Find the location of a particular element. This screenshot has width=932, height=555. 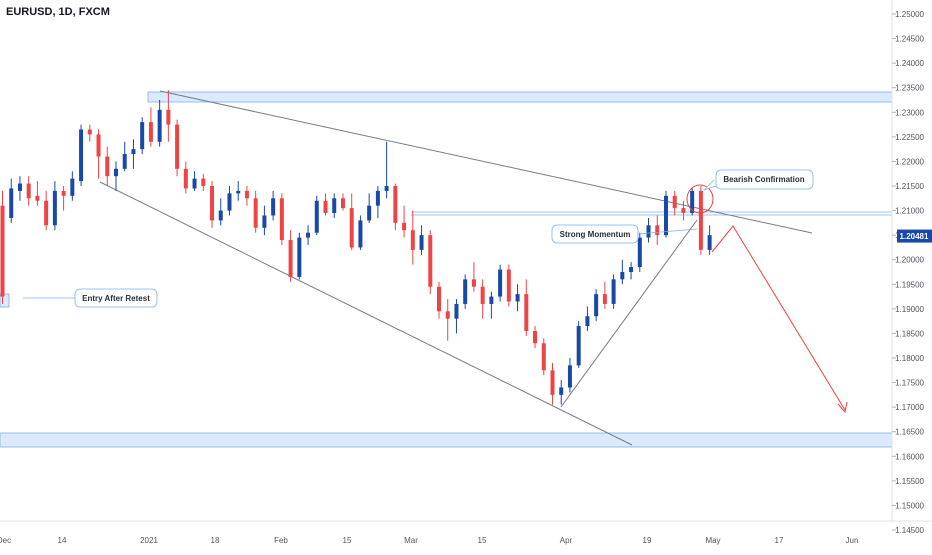

price-tick-label: 1.23500 is located at coordinates (909, 88).